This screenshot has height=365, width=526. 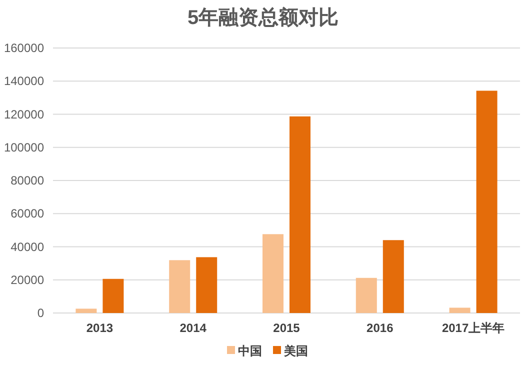 I want to click on y-tick-label: 60000, so click(x=27, y=213).